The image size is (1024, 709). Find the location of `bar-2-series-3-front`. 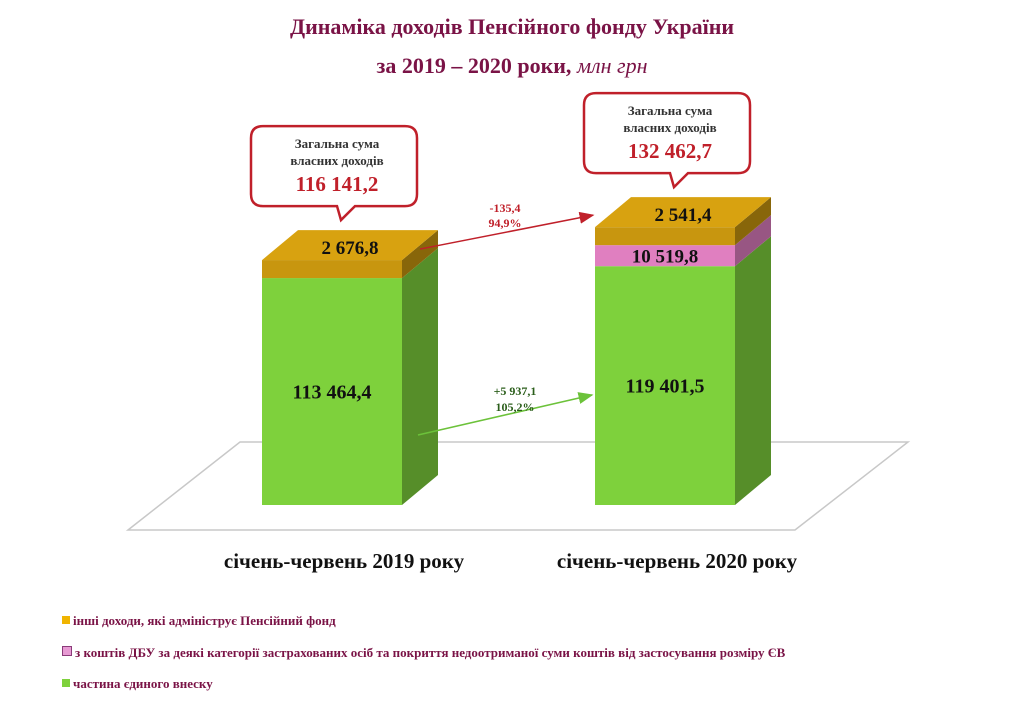

bar-2-series-3-front is located at coordinates (665, 236).